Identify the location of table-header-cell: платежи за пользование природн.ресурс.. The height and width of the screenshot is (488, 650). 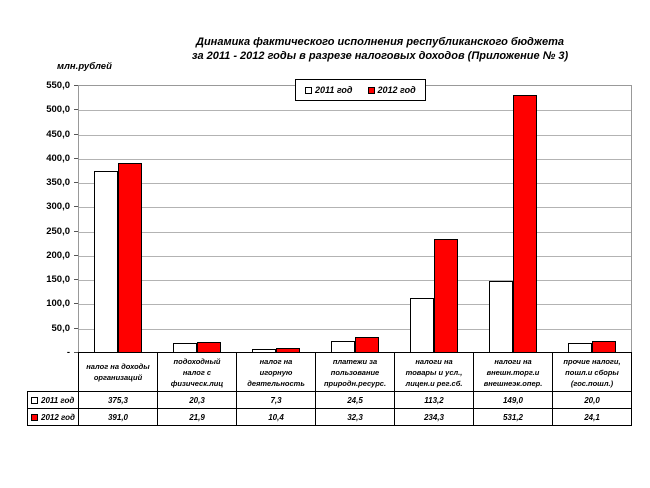
(355, 372).